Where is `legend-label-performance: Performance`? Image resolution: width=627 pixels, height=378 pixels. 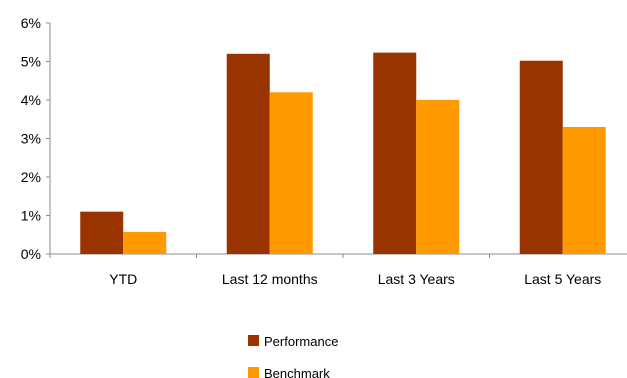 legend-label-performance: Performance is located at coordinates (301, 341).